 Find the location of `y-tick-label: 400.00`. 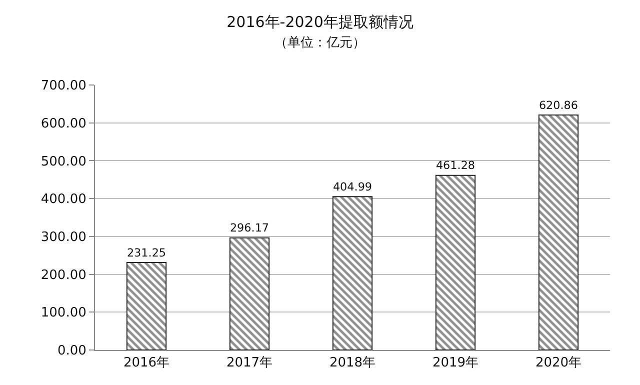

y-tick-label: 400.00 is located at coordinates (63, 200).